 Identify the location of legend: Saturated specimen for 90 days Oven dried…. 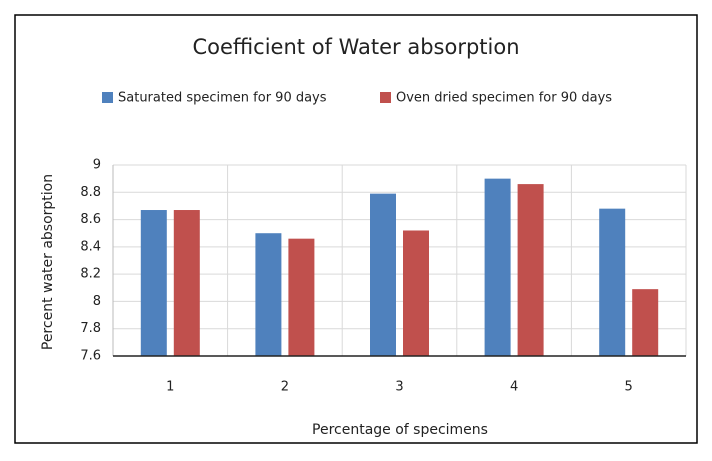
(357, 98).